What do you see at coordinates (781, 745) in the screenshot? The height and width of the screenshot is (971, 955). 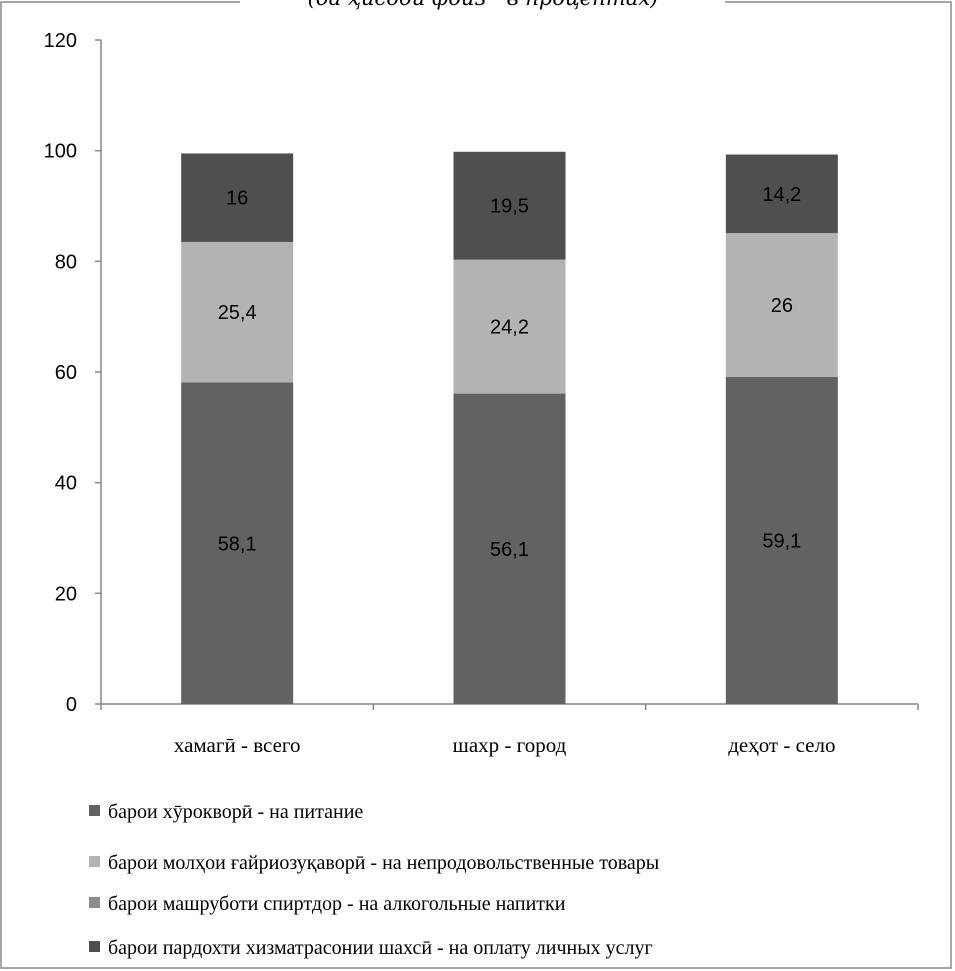 I see `category-label: деҳот - село` at bounding box center [781, 745].